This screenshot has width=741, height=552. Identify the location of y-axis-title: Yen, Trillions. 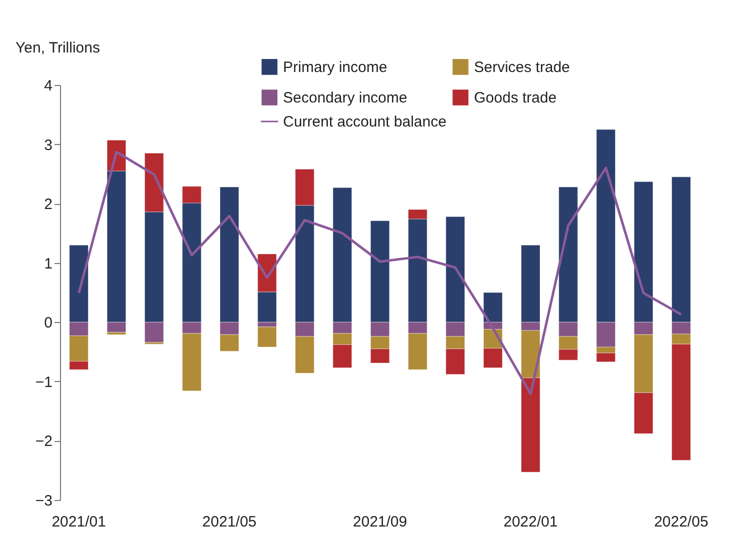
(58, 48).